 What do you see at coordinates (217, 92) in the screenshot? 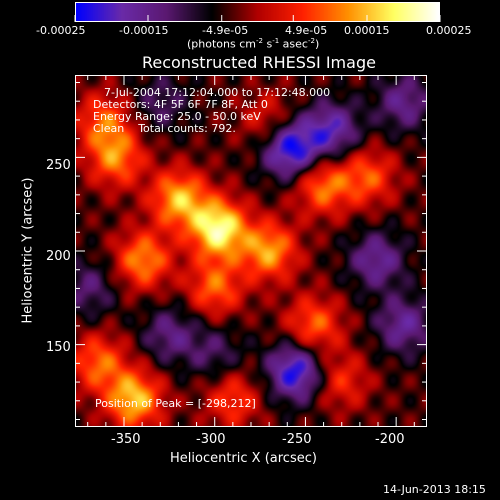
I see `time-range-label: 7-Jul-2004 17:12:04.000 to 17:12:48.000` at bounding box center [217, 92].